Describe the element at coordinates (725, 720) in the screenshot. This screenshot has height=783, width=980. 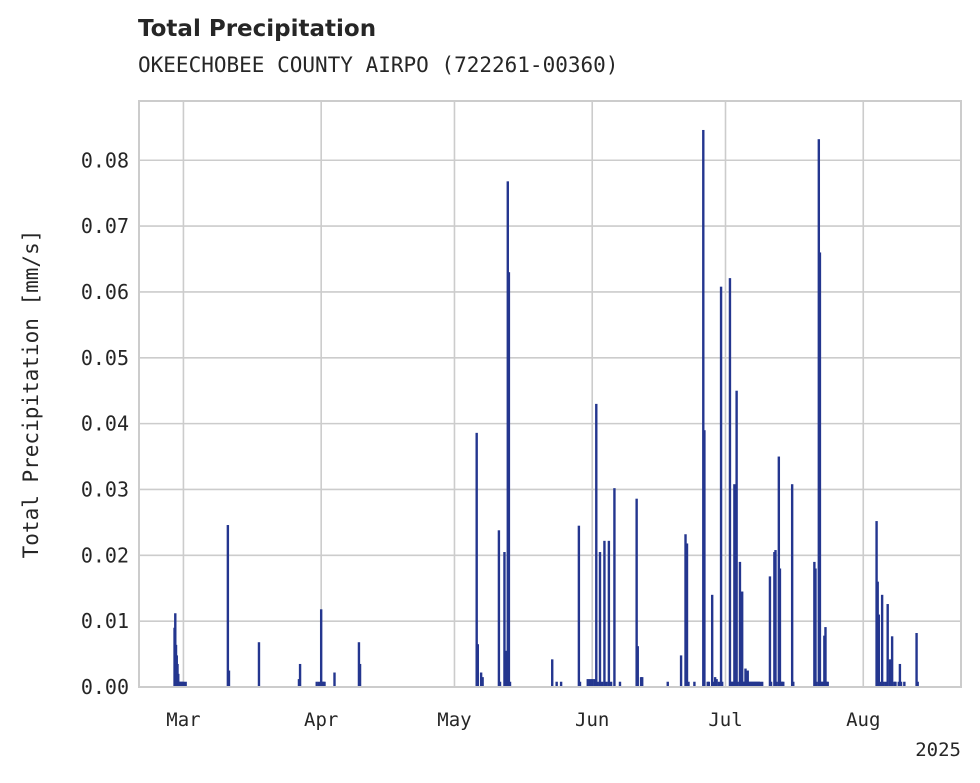
I see `x-tick-label: Jul` at that location.